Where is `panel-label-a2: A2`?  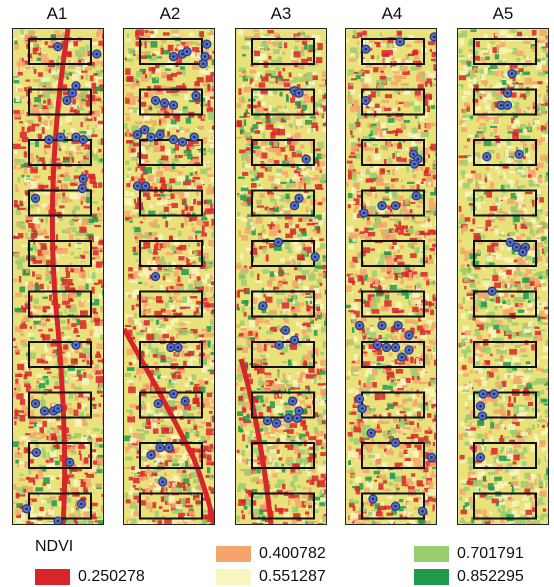 panel-label-a2: A2 is located at coordinates (170, 13).